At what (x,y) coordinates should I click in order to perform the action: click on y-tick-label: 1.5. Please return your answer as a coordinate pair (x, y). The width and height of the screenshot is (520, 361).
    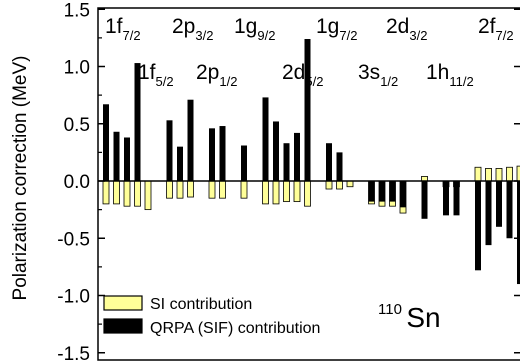
    Looking at the image, I should click on (77, 10).